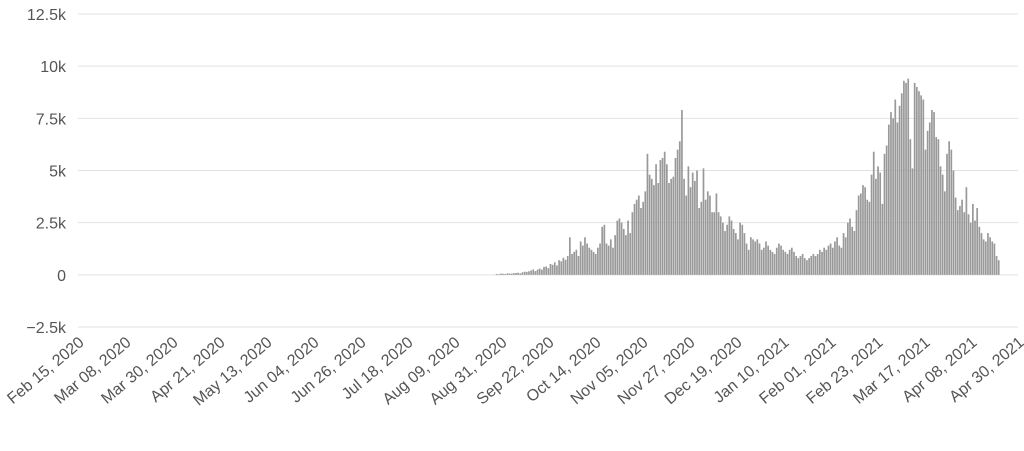 This screenshot has width=1024, height=451. What do you see at coordinates (53, 67) in the screenshot?
I see `y-tick-label: 10k` at bounding box center [53, 67].